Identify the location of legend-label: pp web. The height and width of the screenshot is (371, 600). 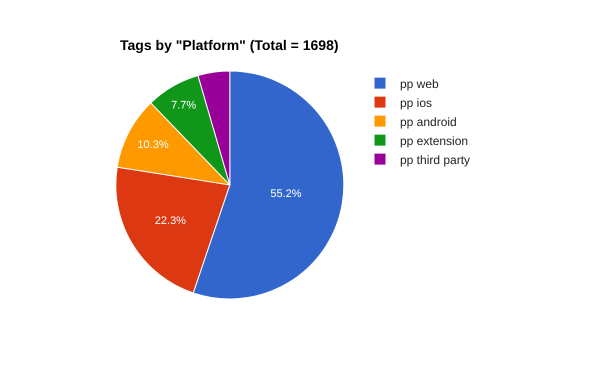
(420, 83).